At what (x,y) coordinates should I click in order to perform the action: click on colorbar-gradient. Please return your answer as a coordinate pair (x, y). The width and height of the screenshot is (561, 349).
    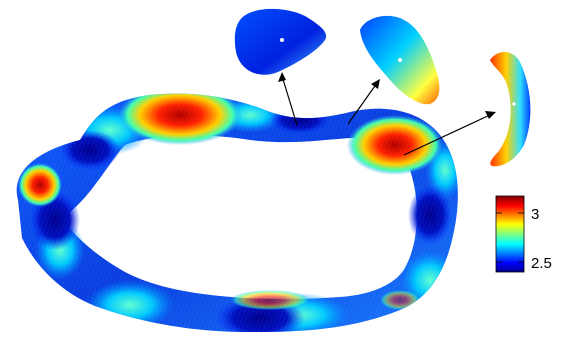
    Looking at the image, I should click on (510, 234).